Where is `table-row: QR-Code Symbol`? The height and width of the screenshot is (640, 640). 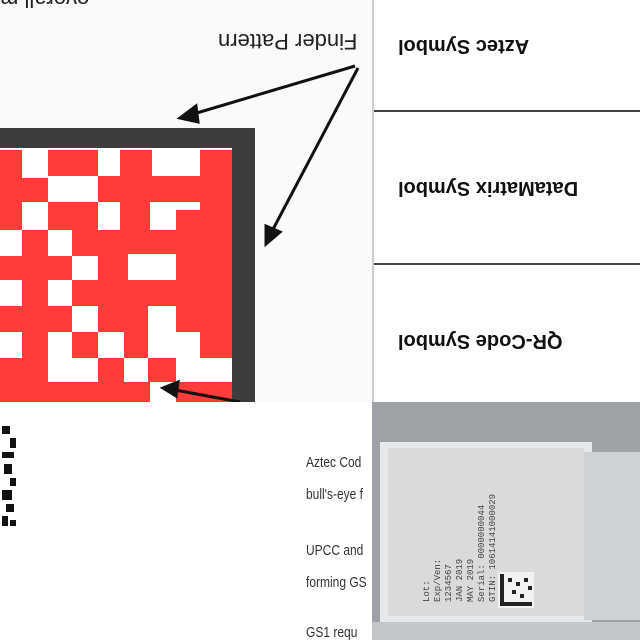 table-row: QR-Code Symbol is located at coordinates (507, 332).